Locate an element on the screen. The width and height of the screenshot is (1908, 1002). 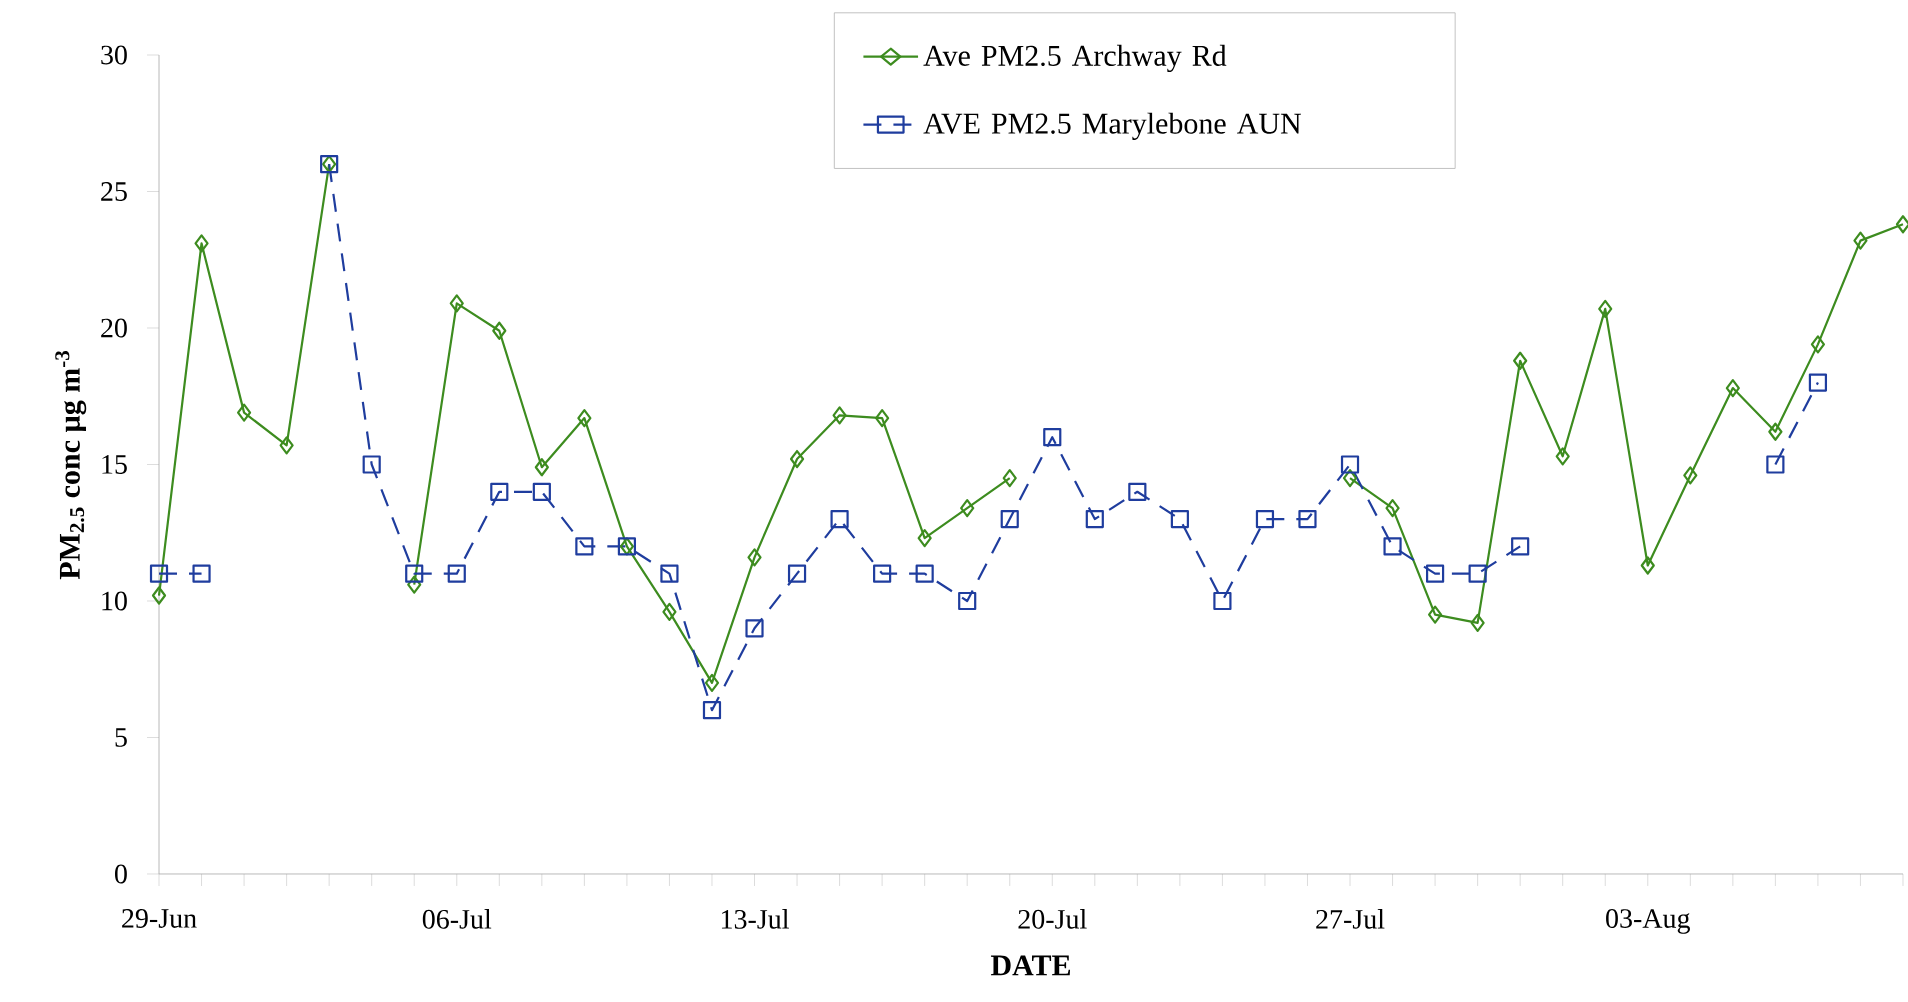
y-tick-label: 5 is located at coordinates (121, 737).